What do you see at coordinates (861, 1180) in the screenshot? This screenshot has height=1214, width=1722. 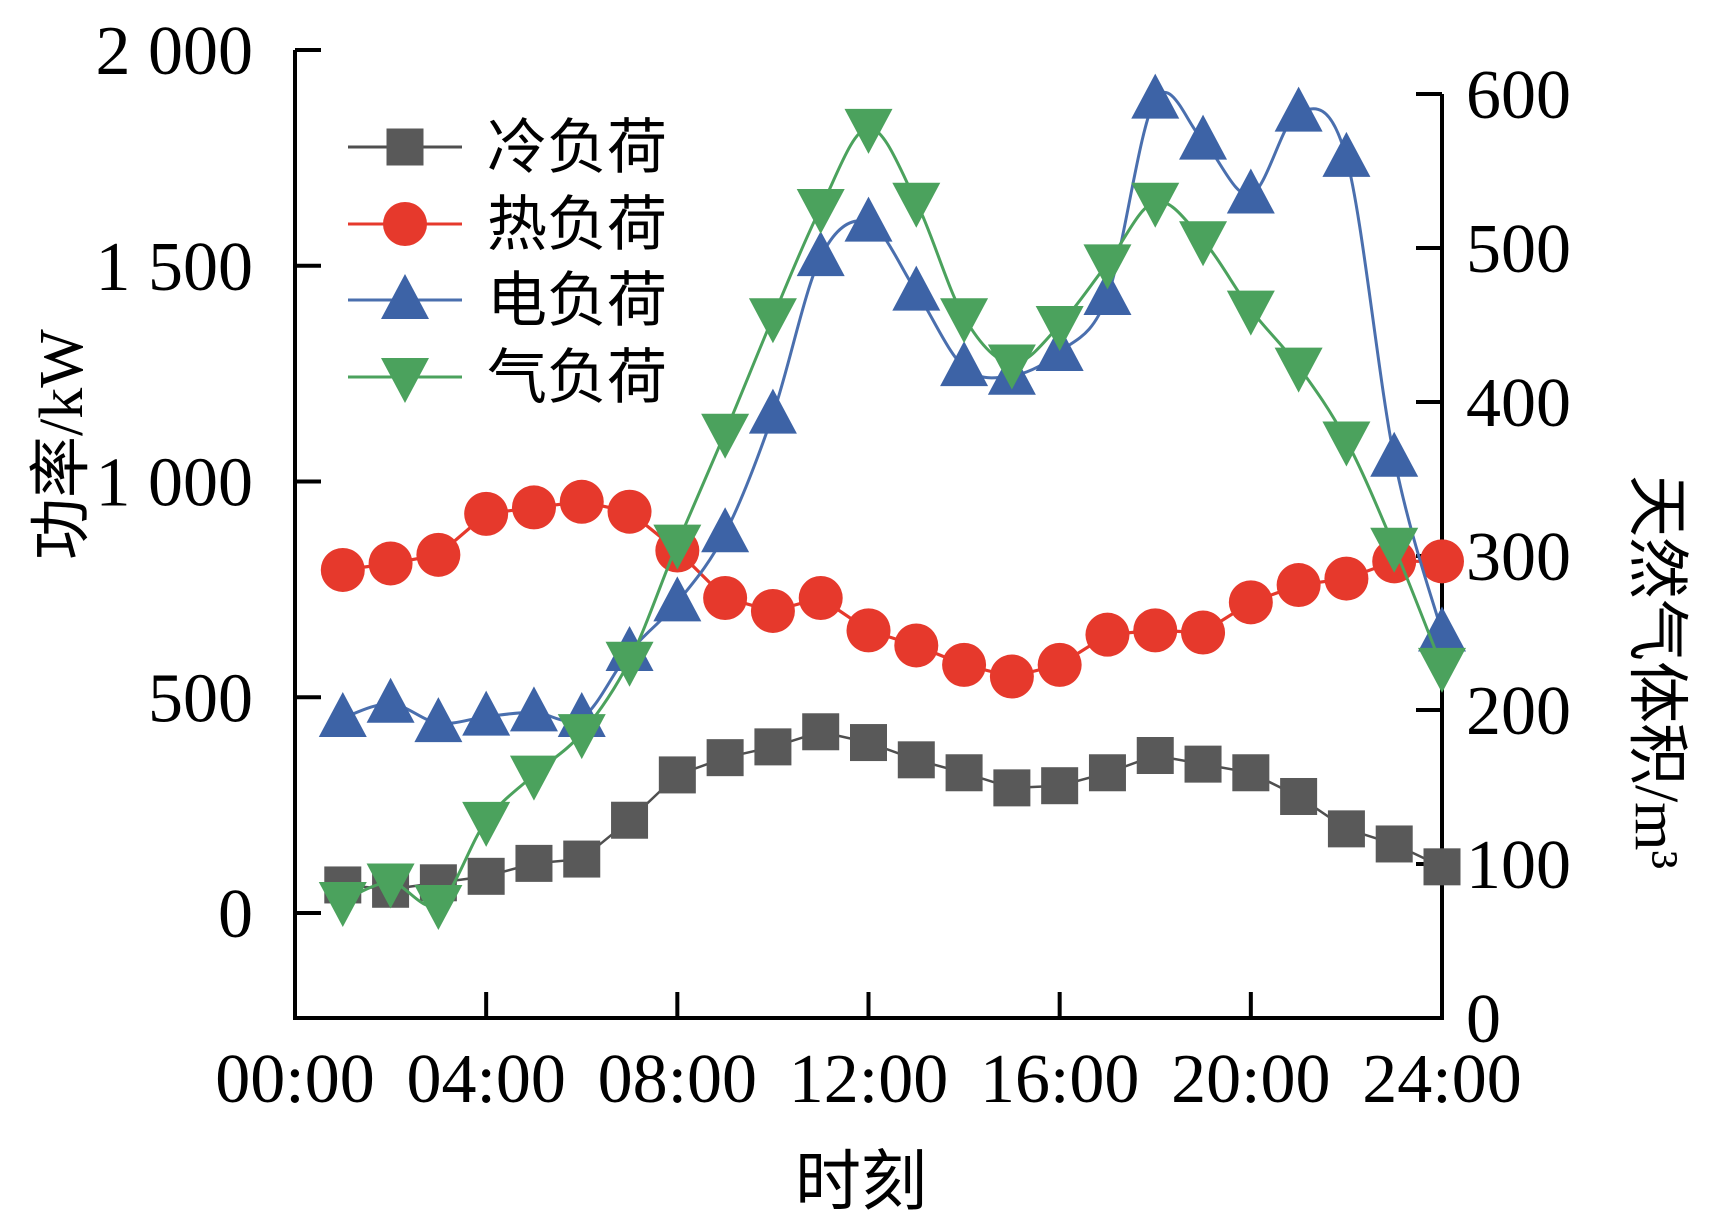 I see `x-axis-title: 时刻` at bounding box center [861, 1180].